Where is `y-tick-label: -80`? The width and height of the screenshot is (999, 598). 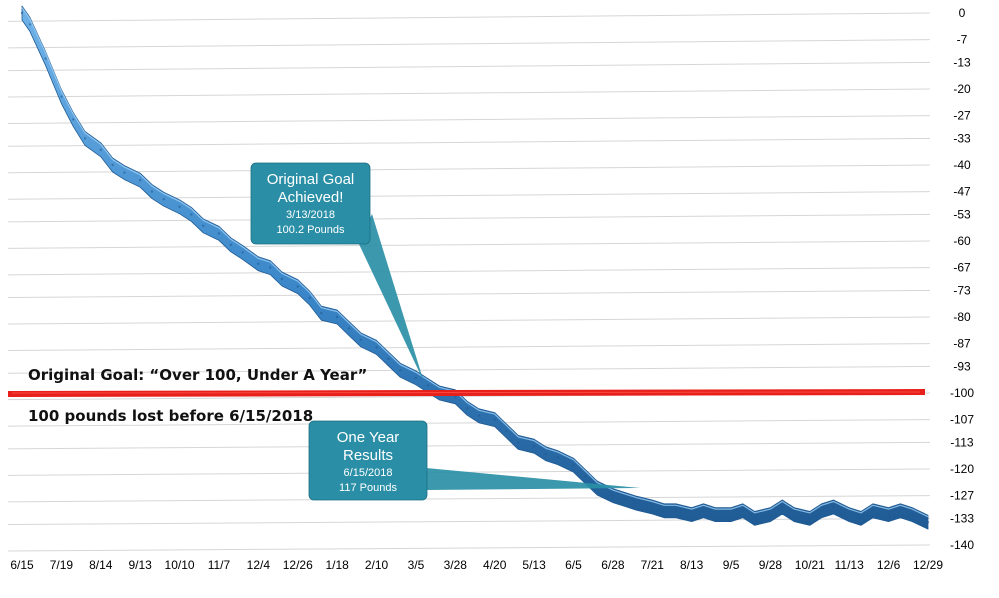
y-tick-label: -80 is located at coordinates (962, 317).